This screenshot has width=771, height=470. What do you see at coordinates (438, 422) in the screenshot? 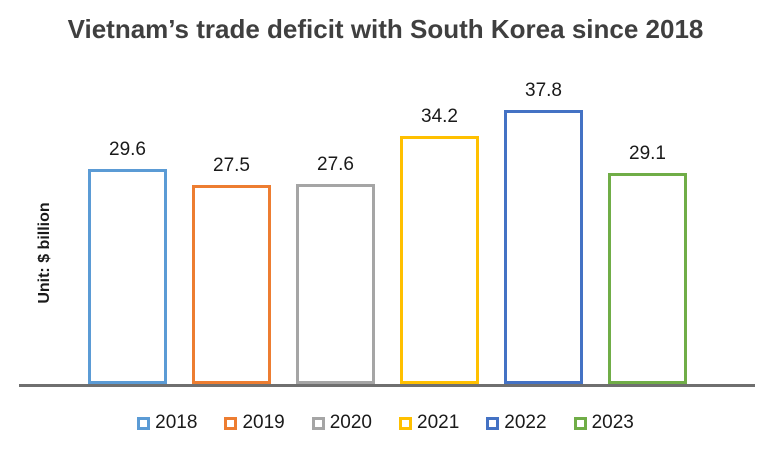
I see `legend-label: 2021` at bounding box center [438, 422].